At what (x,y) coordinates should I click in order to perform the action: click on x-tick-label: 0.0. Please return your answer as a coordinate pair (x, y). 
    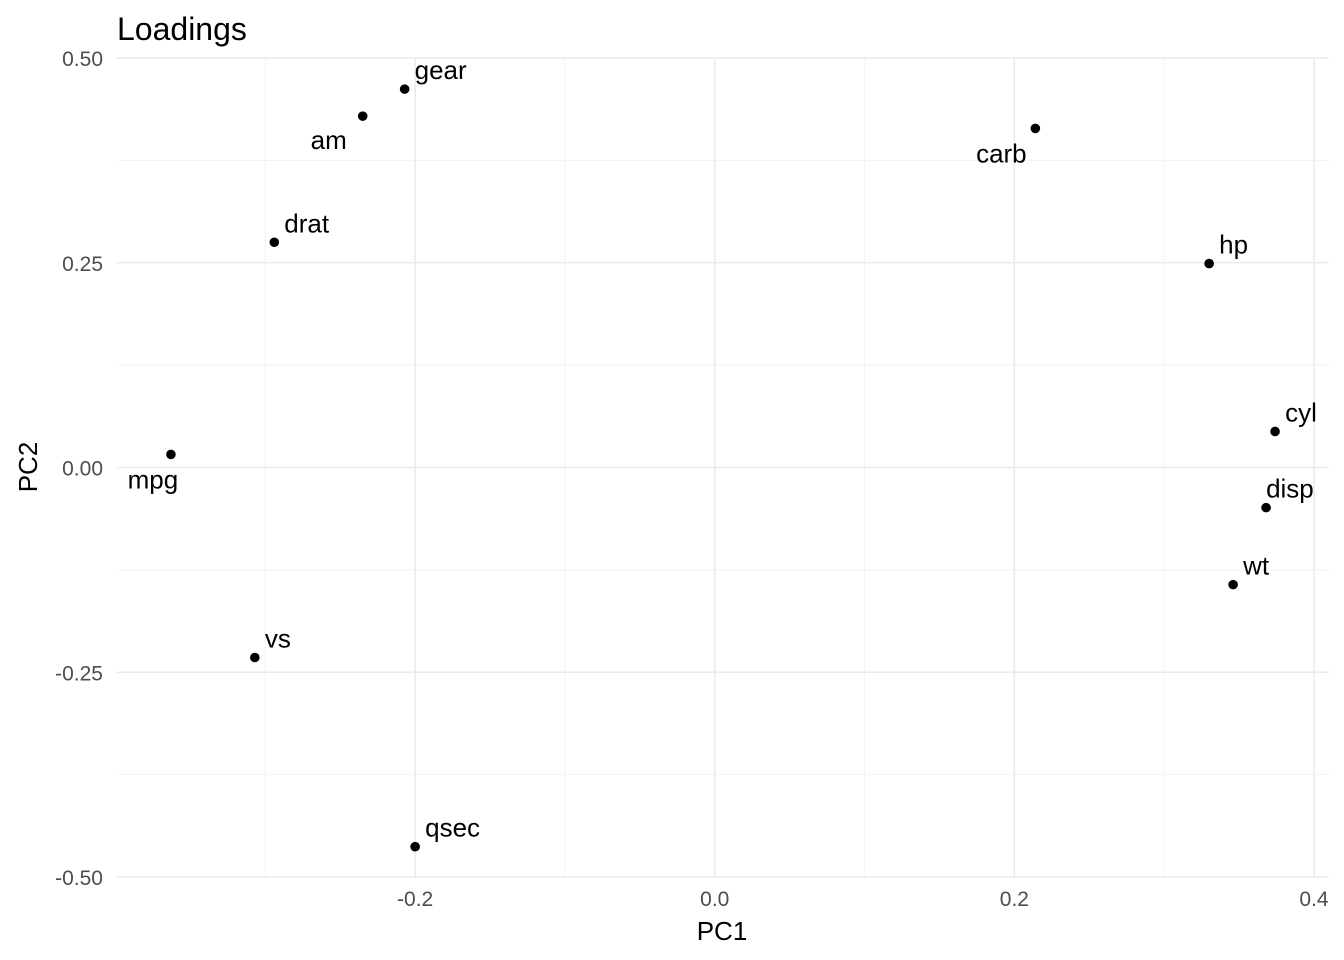
    Looking at the image, I should click on (714, 899).